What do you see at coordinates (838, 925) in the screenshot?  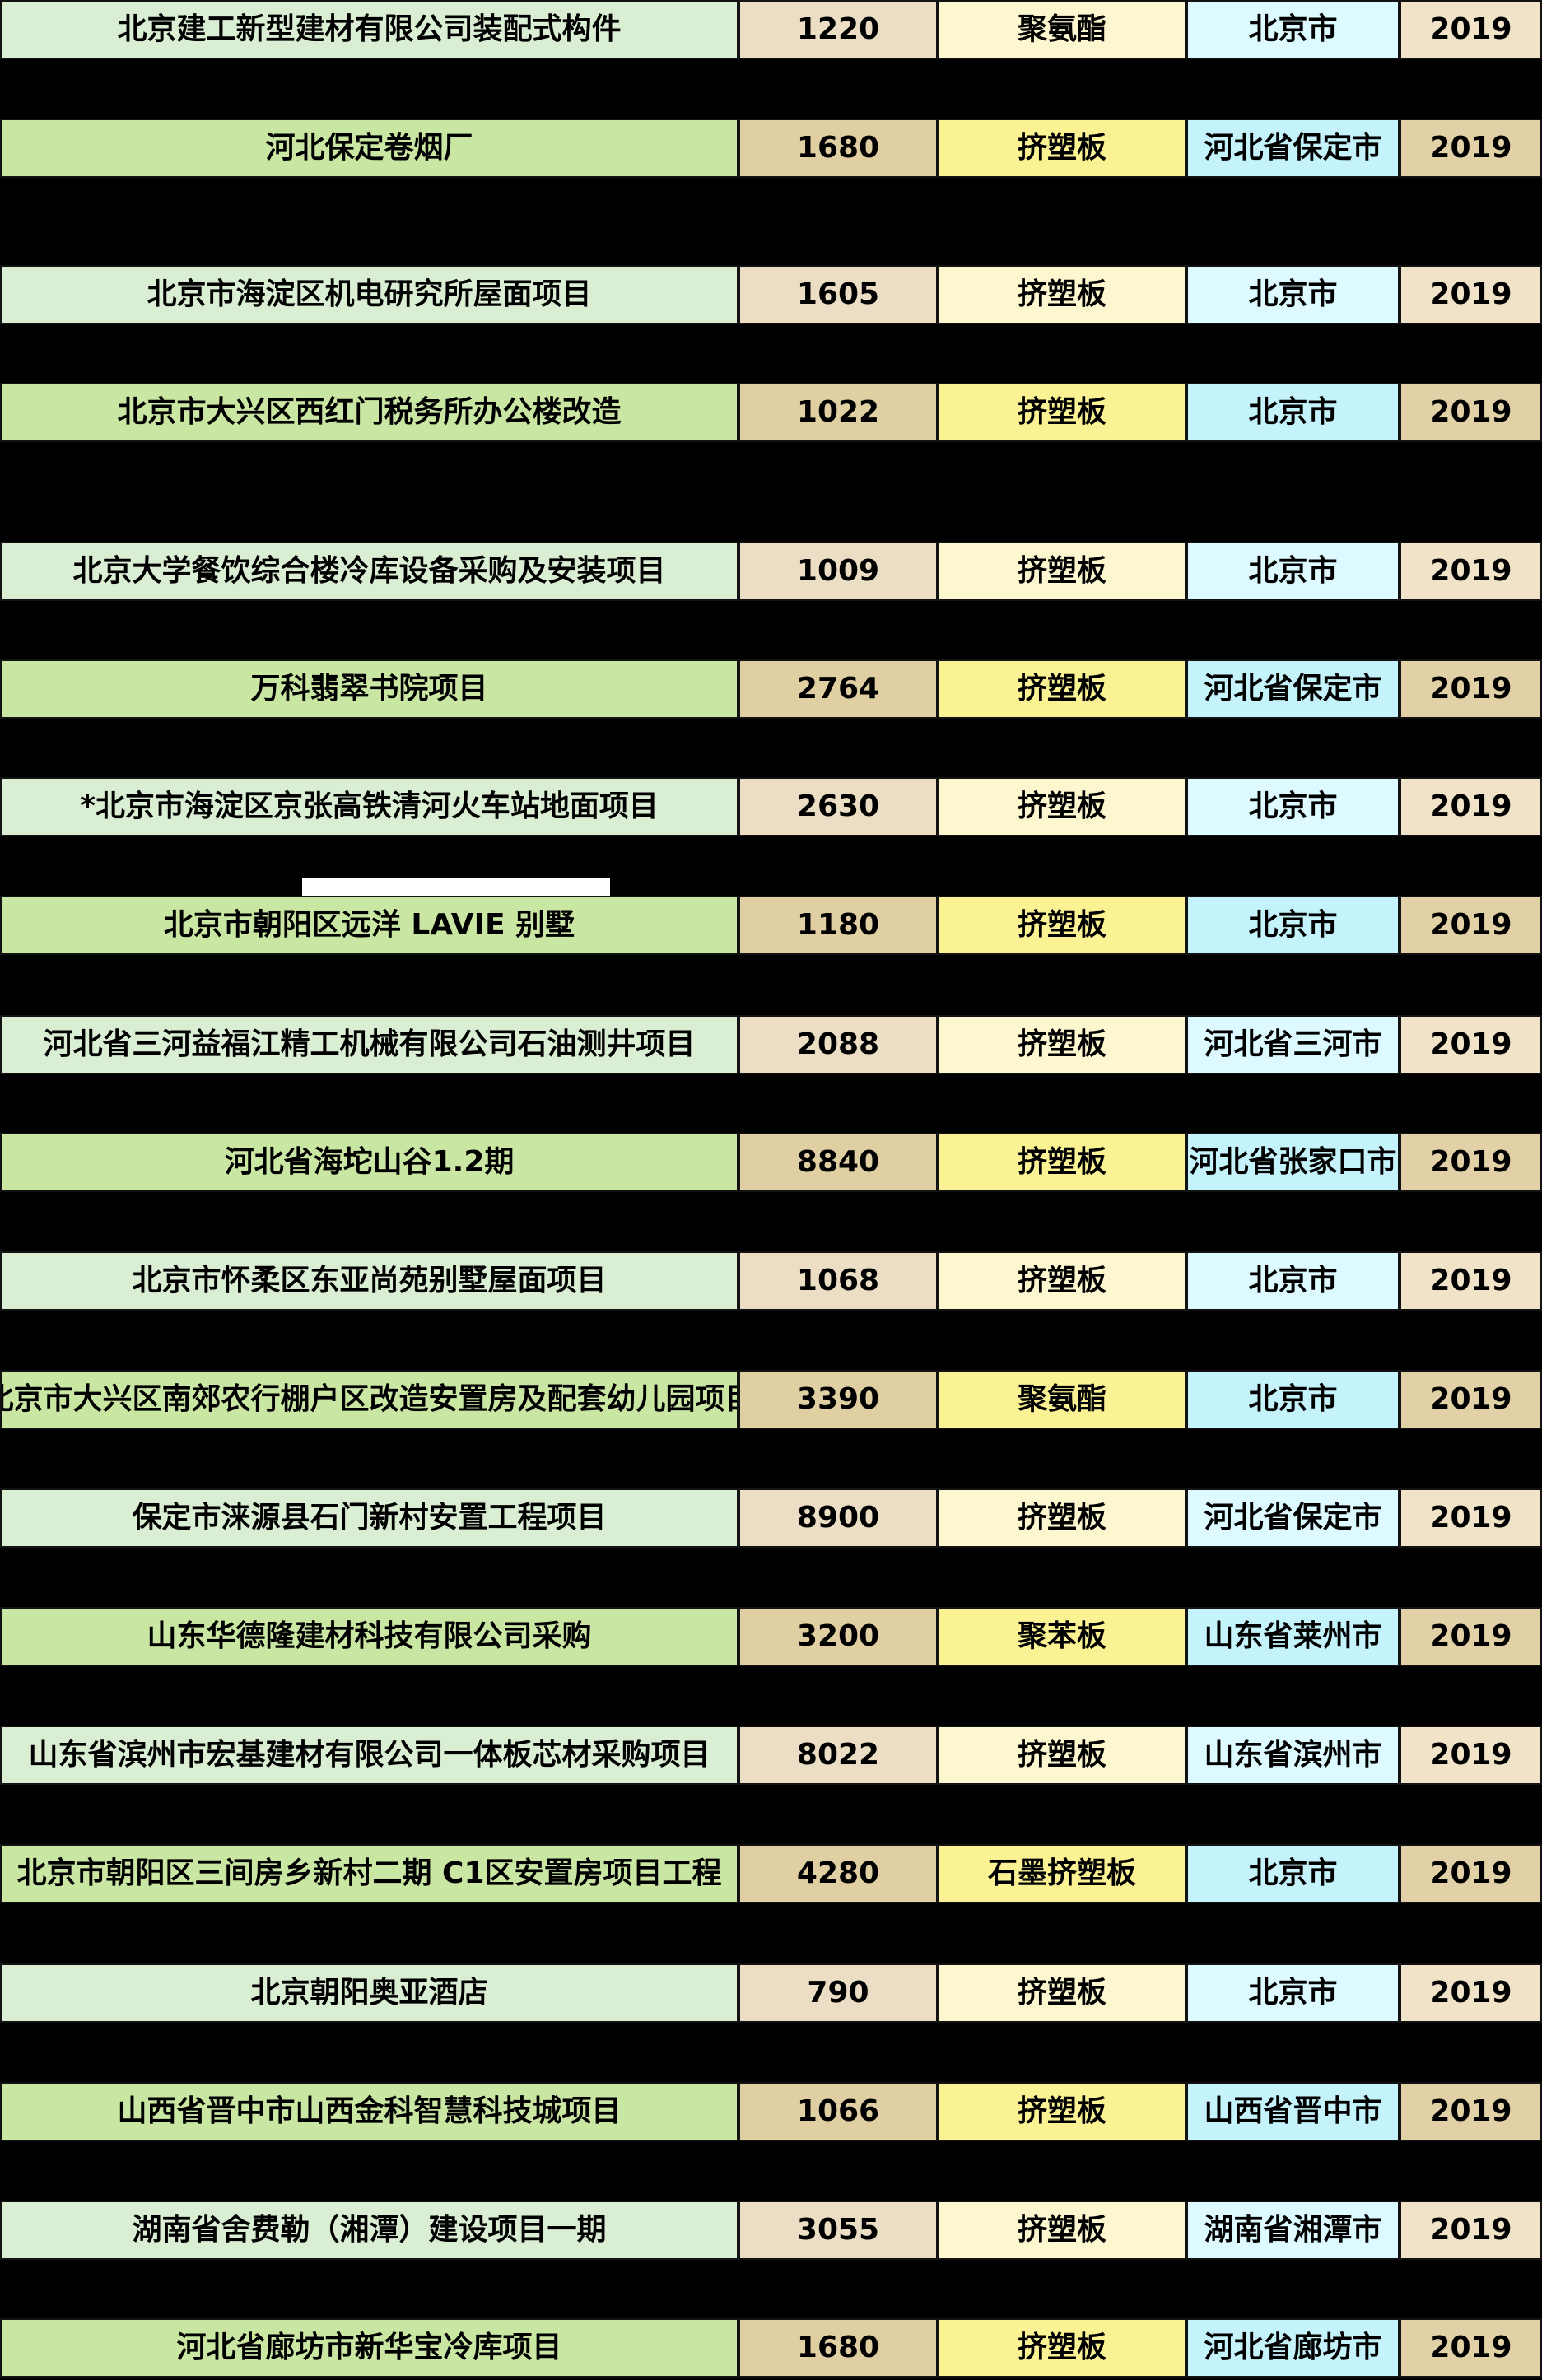 I see `cell-value: 1180` at bounding box center [838, 925].